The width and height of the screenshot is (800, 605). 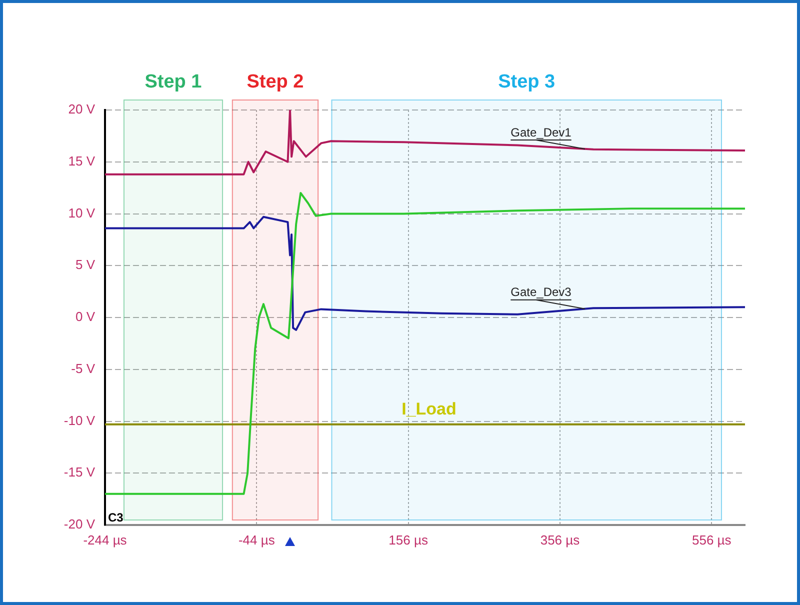 What do you see at coordinates (408, 540) in the screenshot?
I see `x-tick-label: 156 µs` at bounding box center [408, 540].